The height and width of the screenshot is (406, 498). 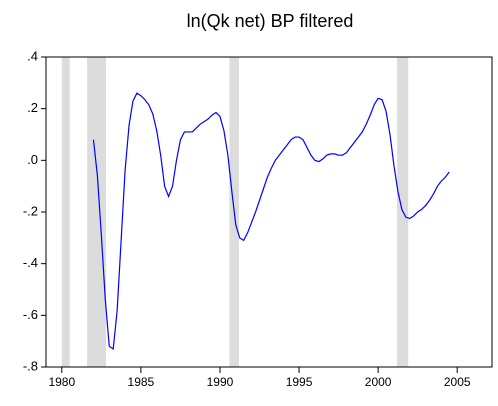 I want to click on y-tick-label: -.8, so click(x=30, y=365).